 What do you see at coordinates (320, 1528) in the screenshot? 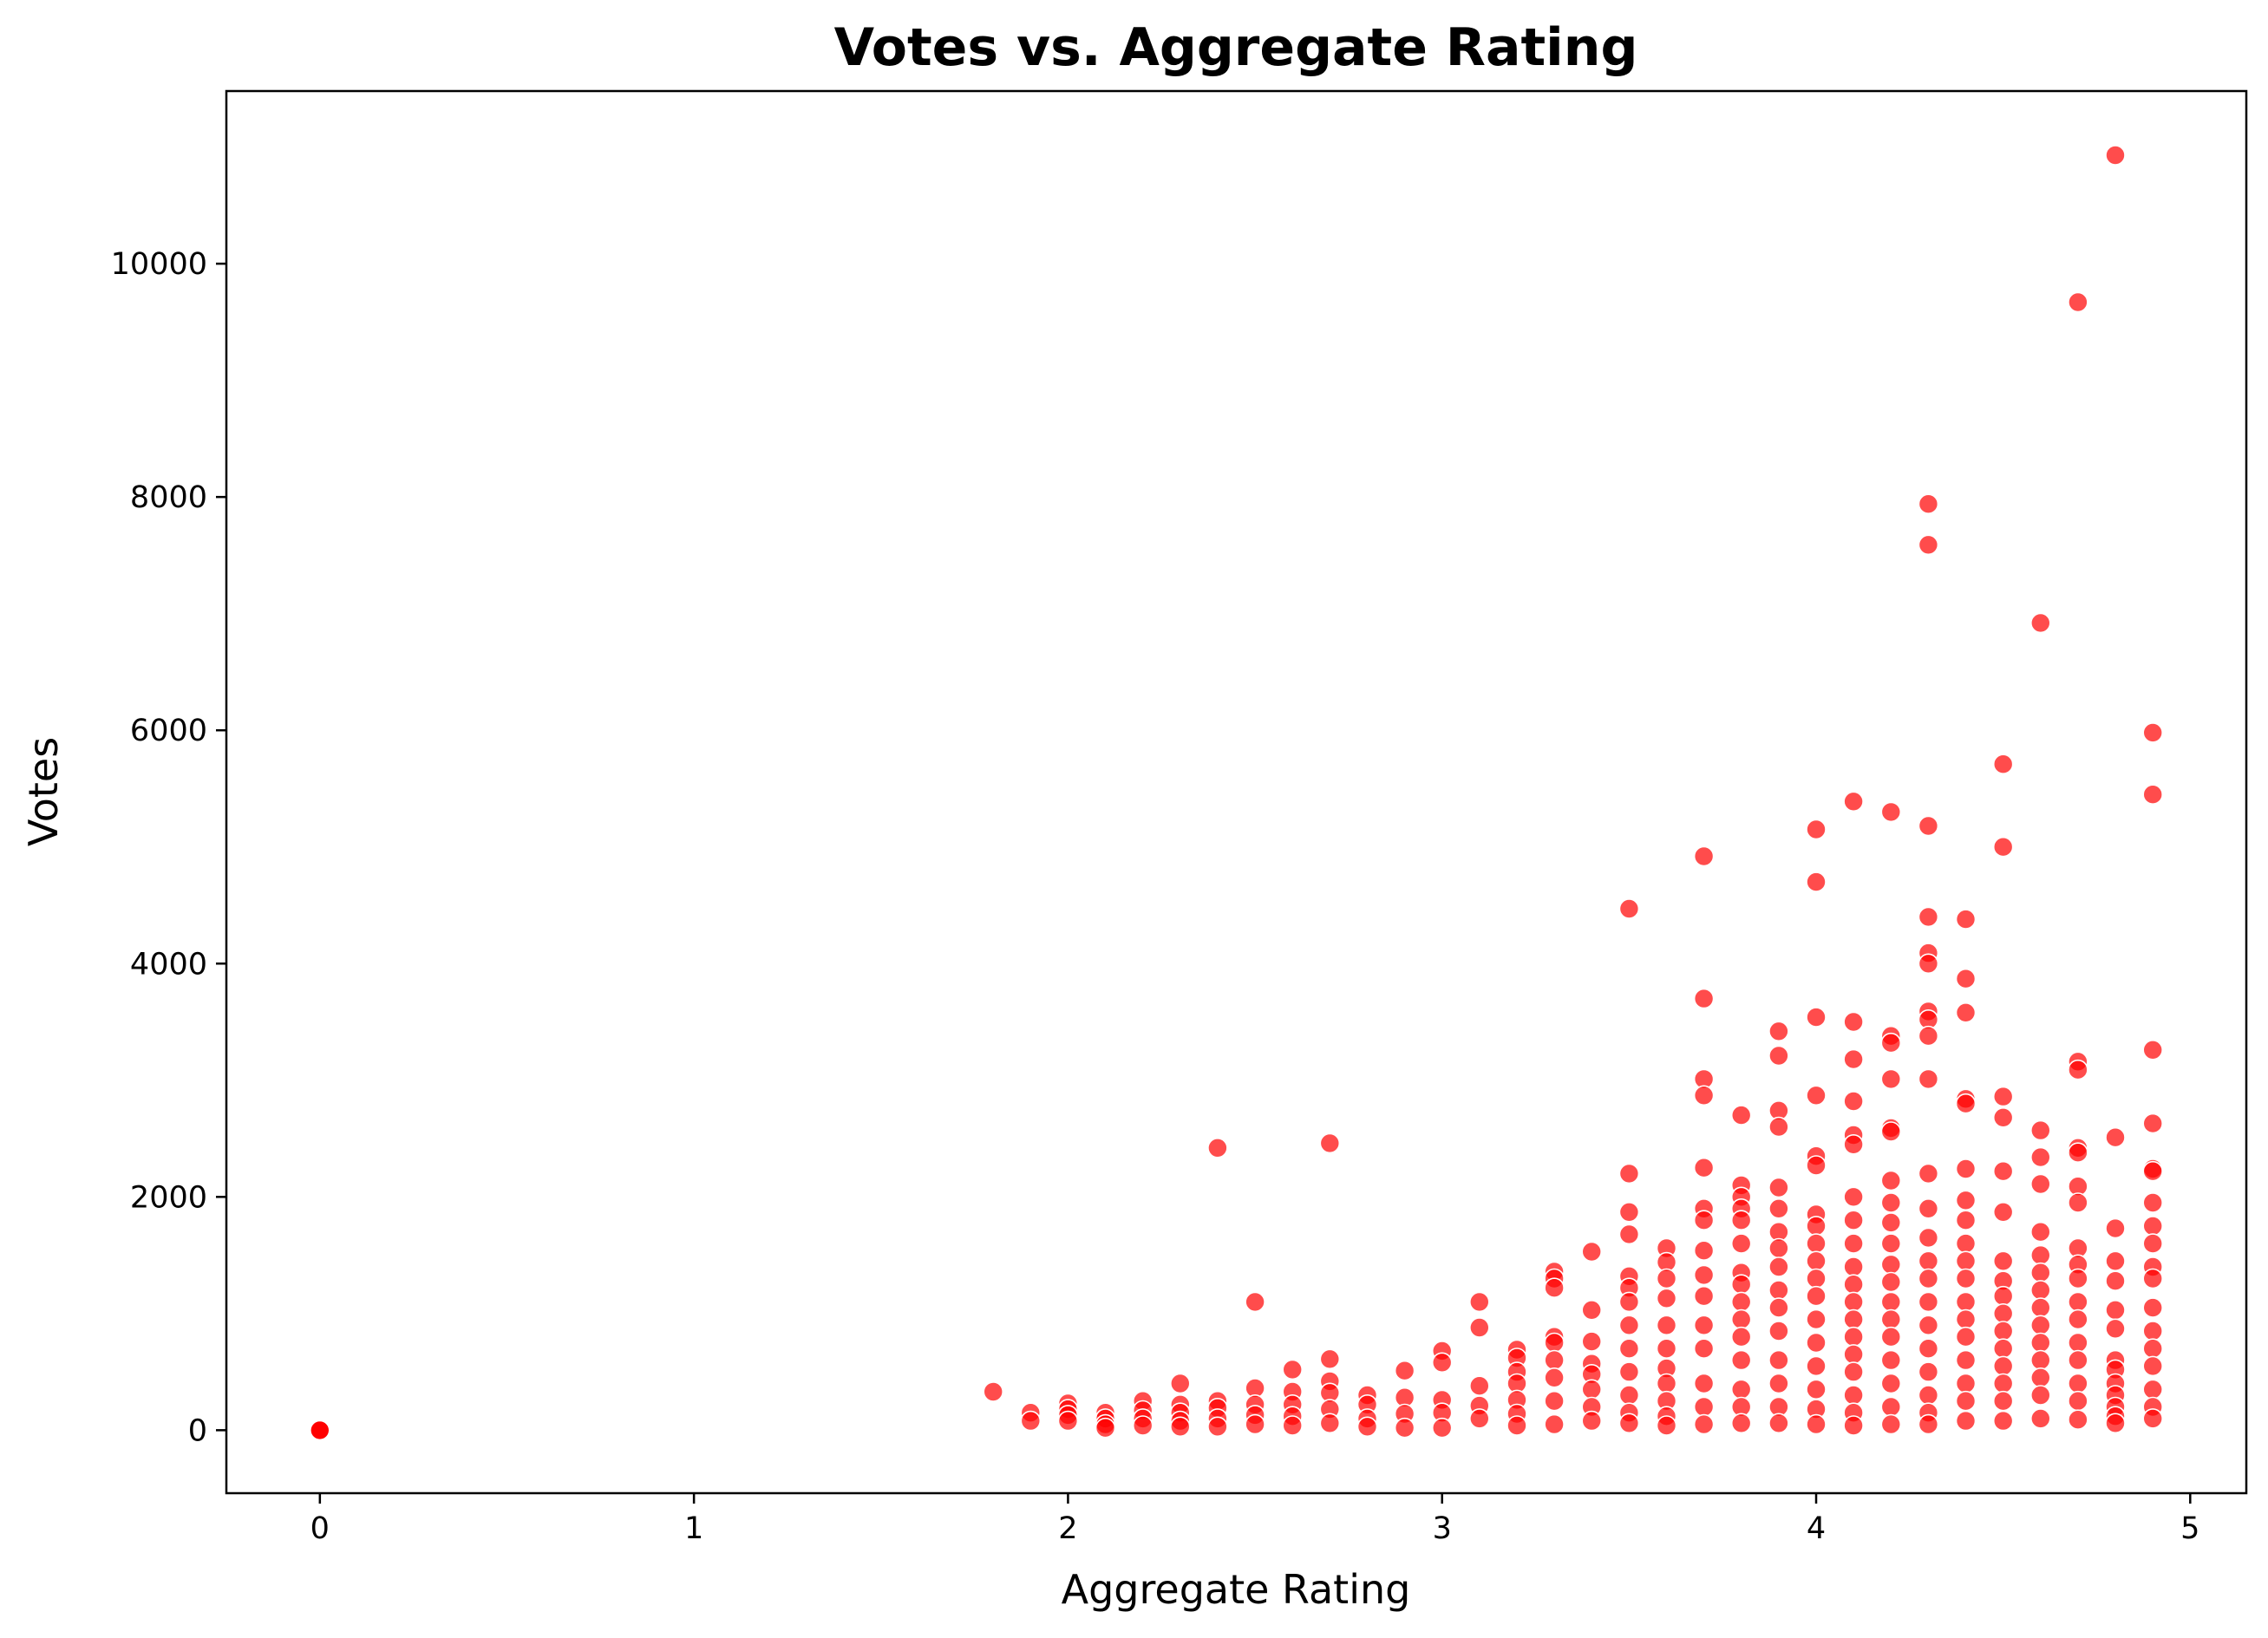
I see `x-tick-label: 0` at bounding box center [320, 1528].